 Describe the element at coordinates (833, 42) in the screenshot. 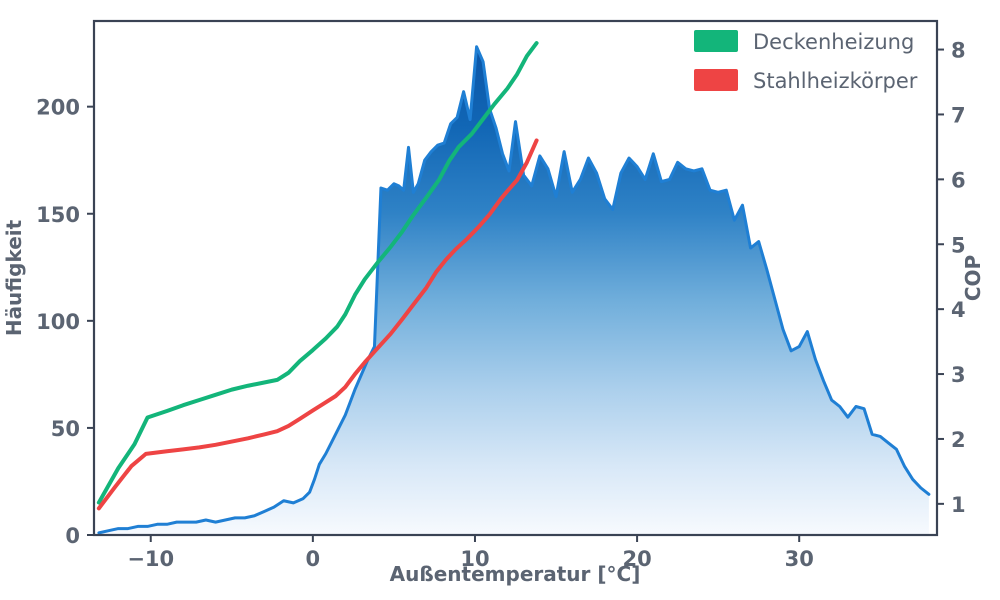

I see `legend-label: Deckenheizung` at that location.